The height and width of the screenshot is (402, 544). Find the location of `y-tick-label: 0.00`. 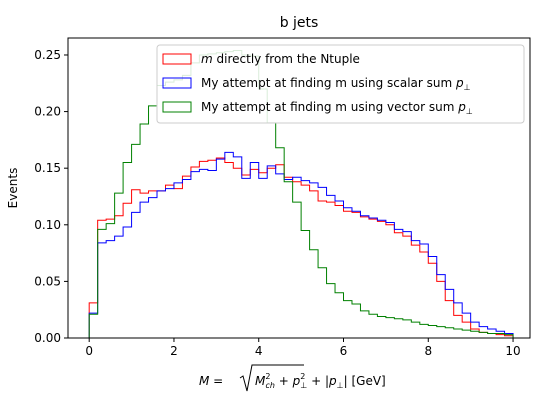

y-tick-label: 0.00 is located at coordinates (47, 338).